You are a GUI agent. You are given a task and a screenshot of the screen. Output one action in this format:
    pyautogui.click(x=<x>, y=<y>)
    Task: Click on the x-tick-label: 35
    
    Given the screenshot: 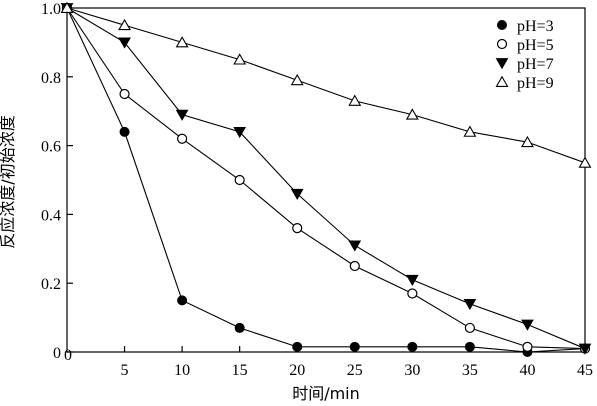 What is the action you would take?
    pyautogui.click(x=470, y=370)
    